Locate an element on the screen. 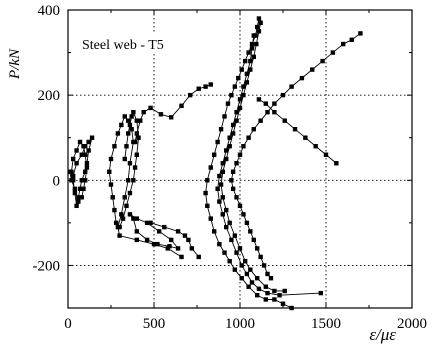 The image size is (436, 354). x-tick-label: 1500 is located at coordinates (326, 324).